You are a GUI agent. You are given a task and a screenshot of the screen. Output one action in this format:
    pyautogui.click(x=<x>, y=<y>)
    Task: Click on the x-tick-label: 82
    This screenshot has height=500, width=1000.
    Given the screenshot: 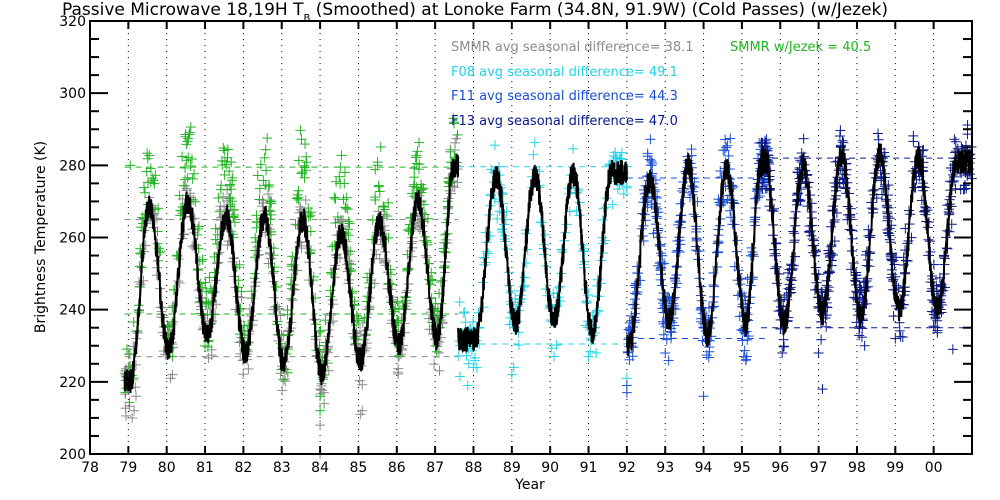 What is the action you would take?
    pyautogui.click(x=243, y=468)
    